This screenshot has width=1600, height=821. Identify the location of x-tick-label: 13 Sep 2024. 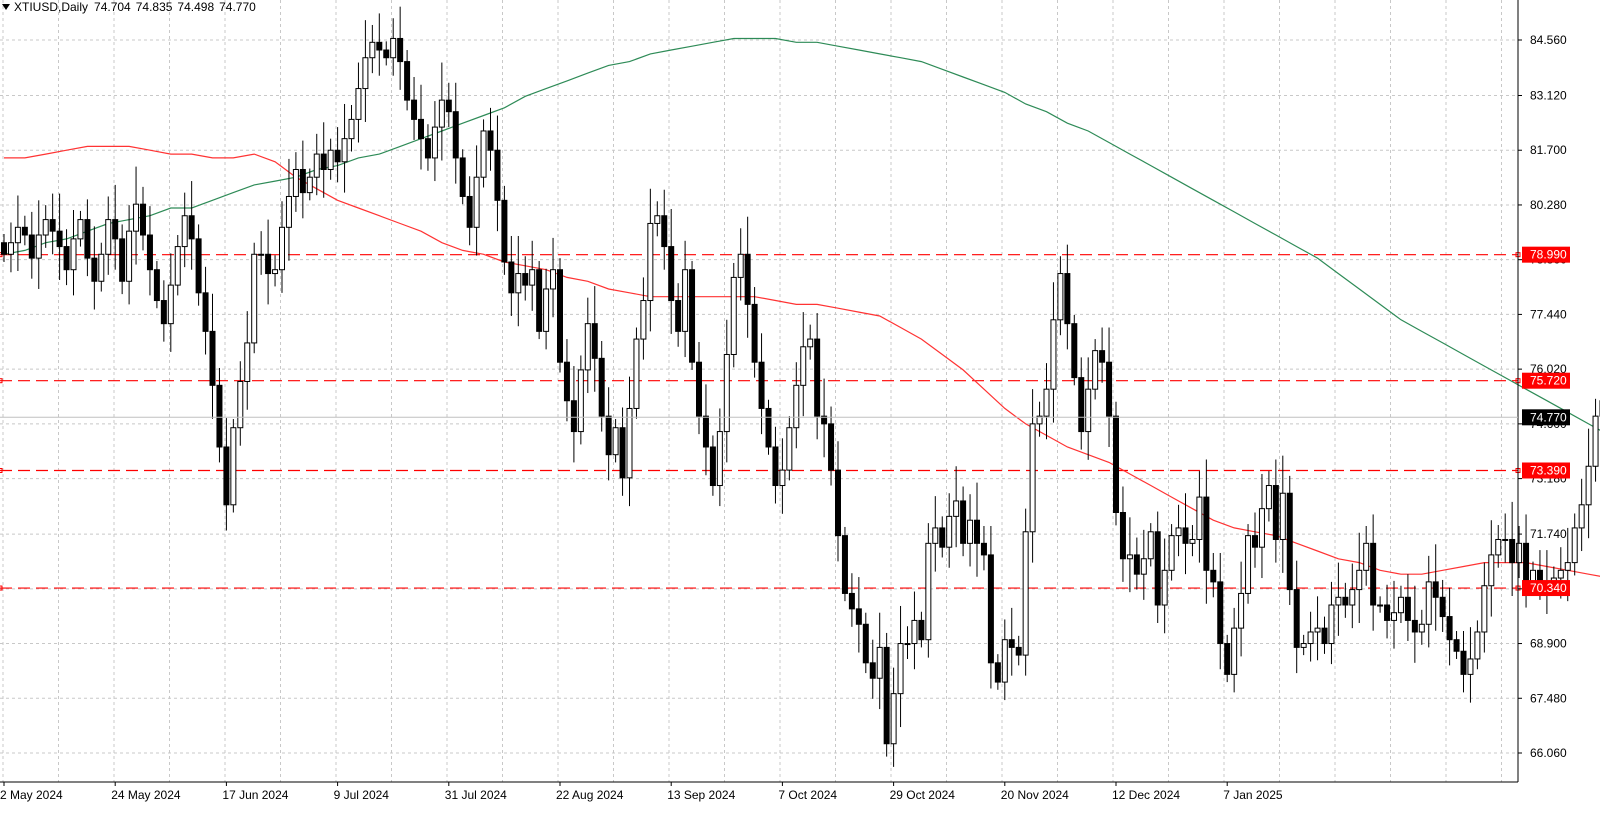
(701, 795).